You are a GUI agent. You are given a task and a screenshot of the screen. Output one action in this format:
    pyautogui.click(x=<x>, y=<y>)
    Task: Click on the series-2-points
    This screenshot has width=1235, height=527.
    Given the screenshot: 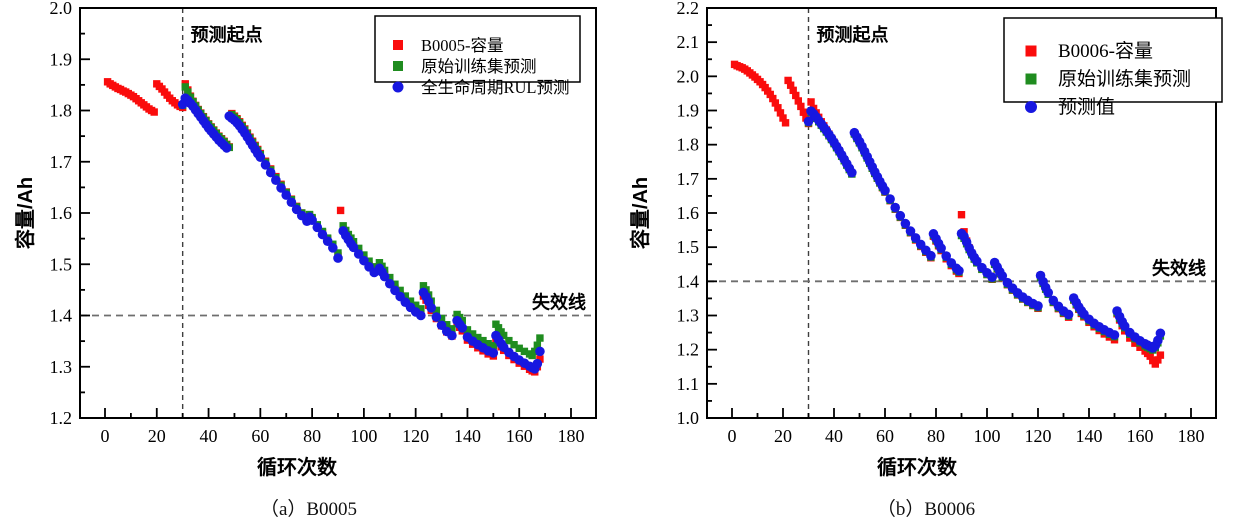 What is the action you would take?
    pyautogui.click(x=984, y=229)
    